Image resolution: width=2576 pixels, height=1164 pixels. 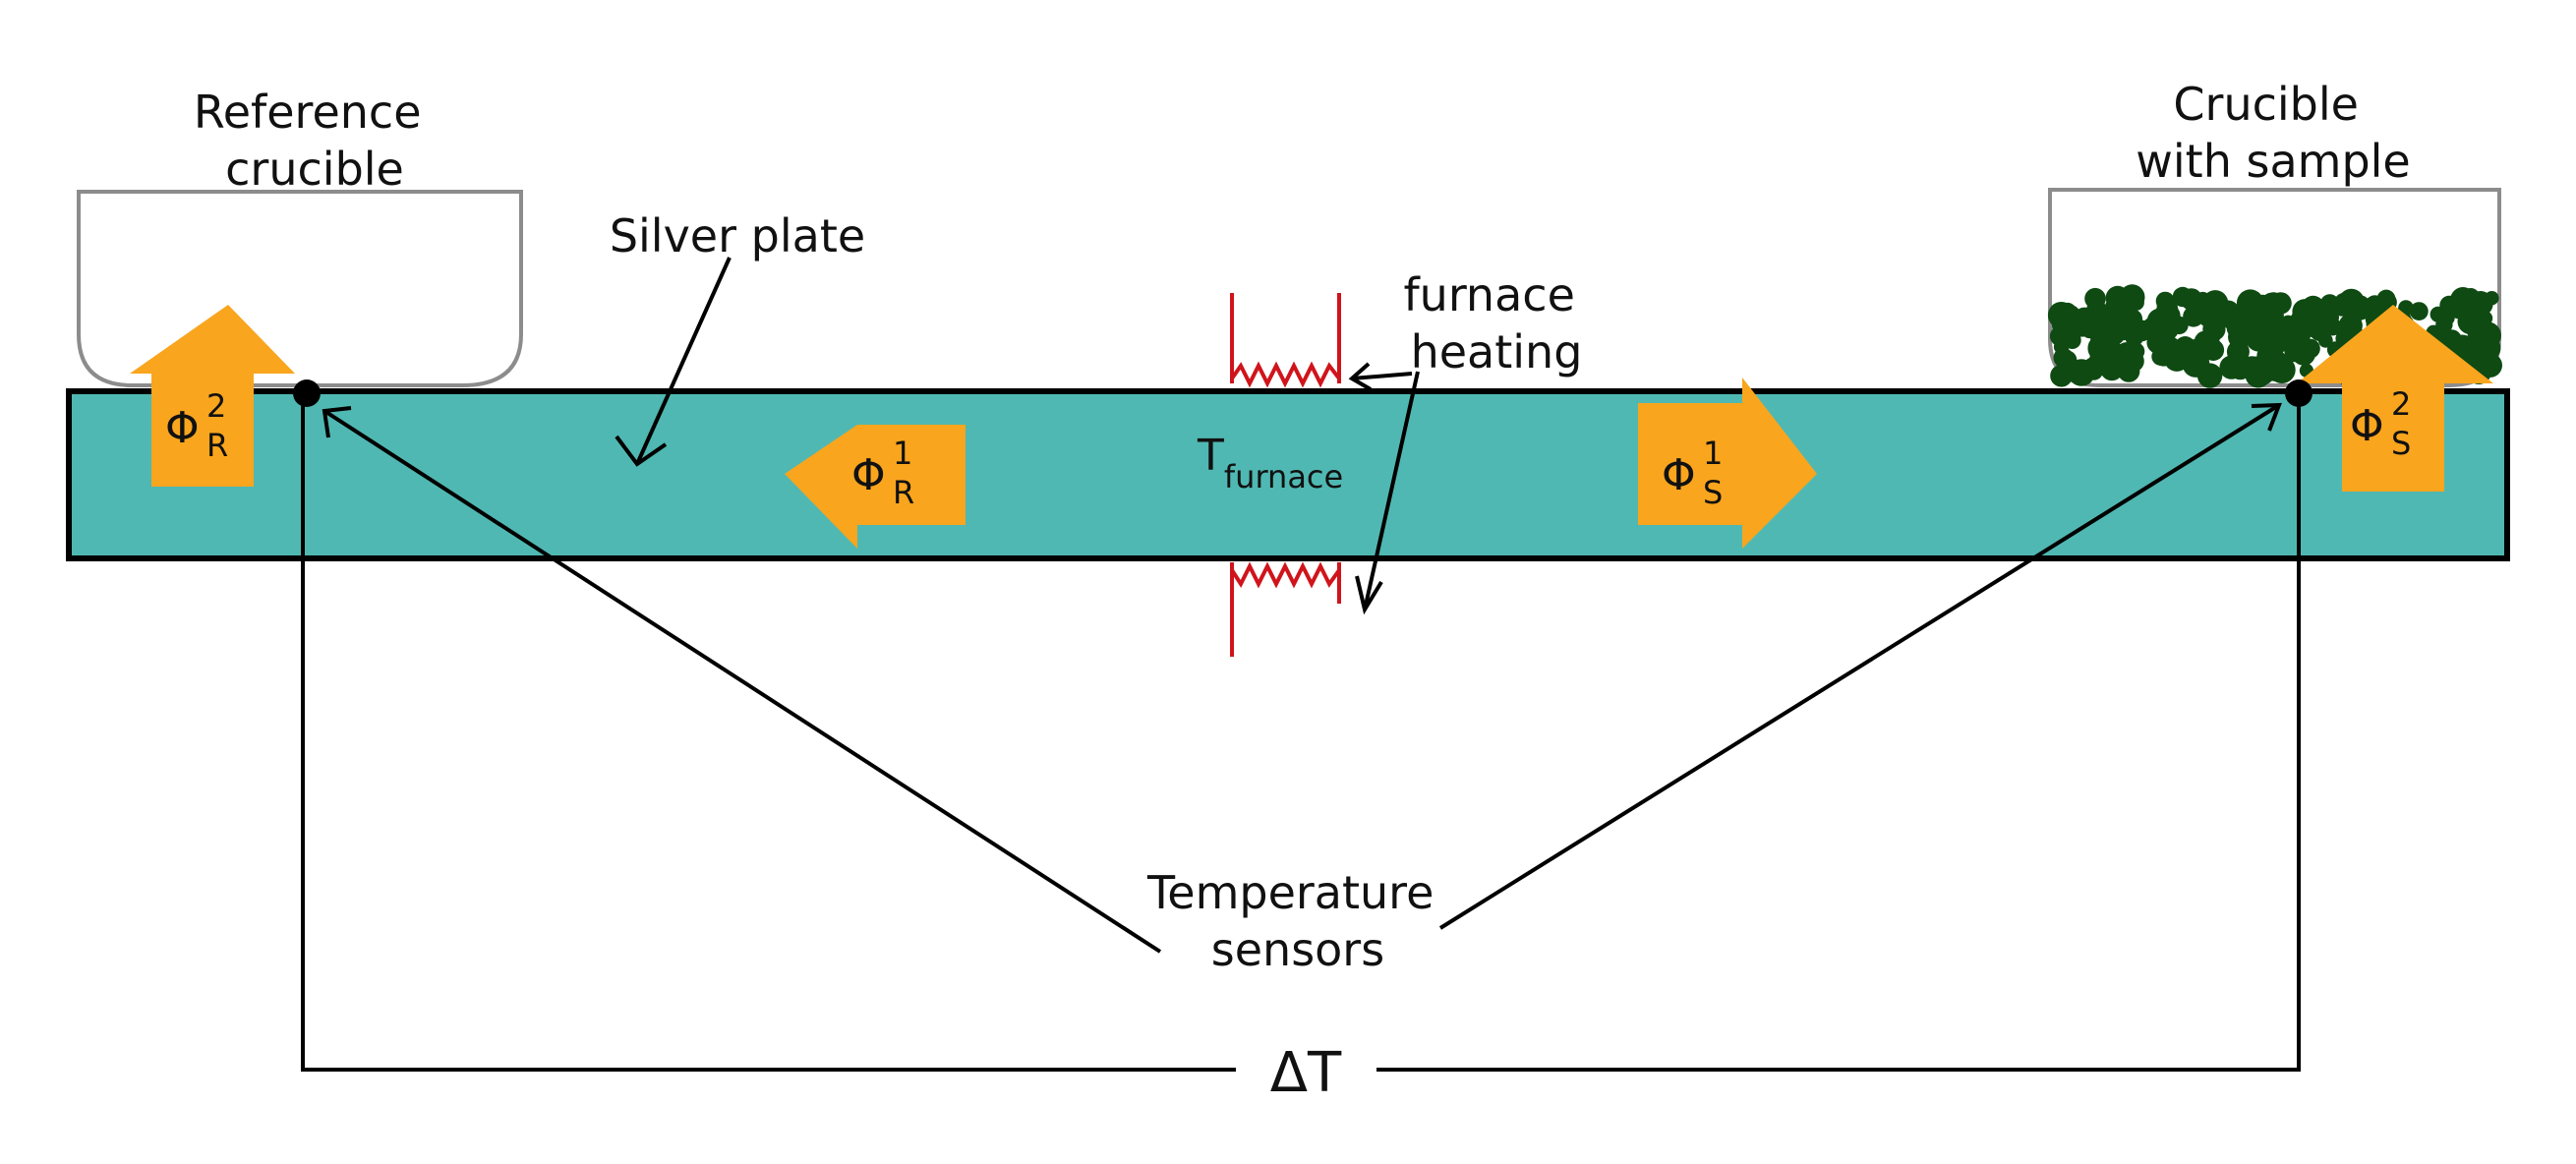 I want to click on flux-arrow-r1, so click(x=875, y=487).